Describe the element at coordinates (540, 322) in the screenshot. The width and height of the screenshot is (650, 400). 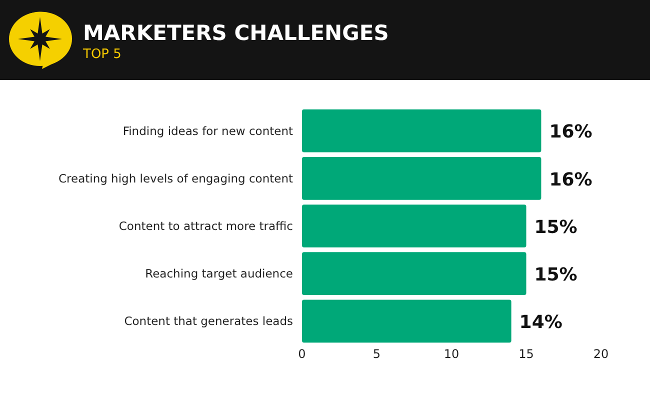
I see `data-label: 14%` at that location.